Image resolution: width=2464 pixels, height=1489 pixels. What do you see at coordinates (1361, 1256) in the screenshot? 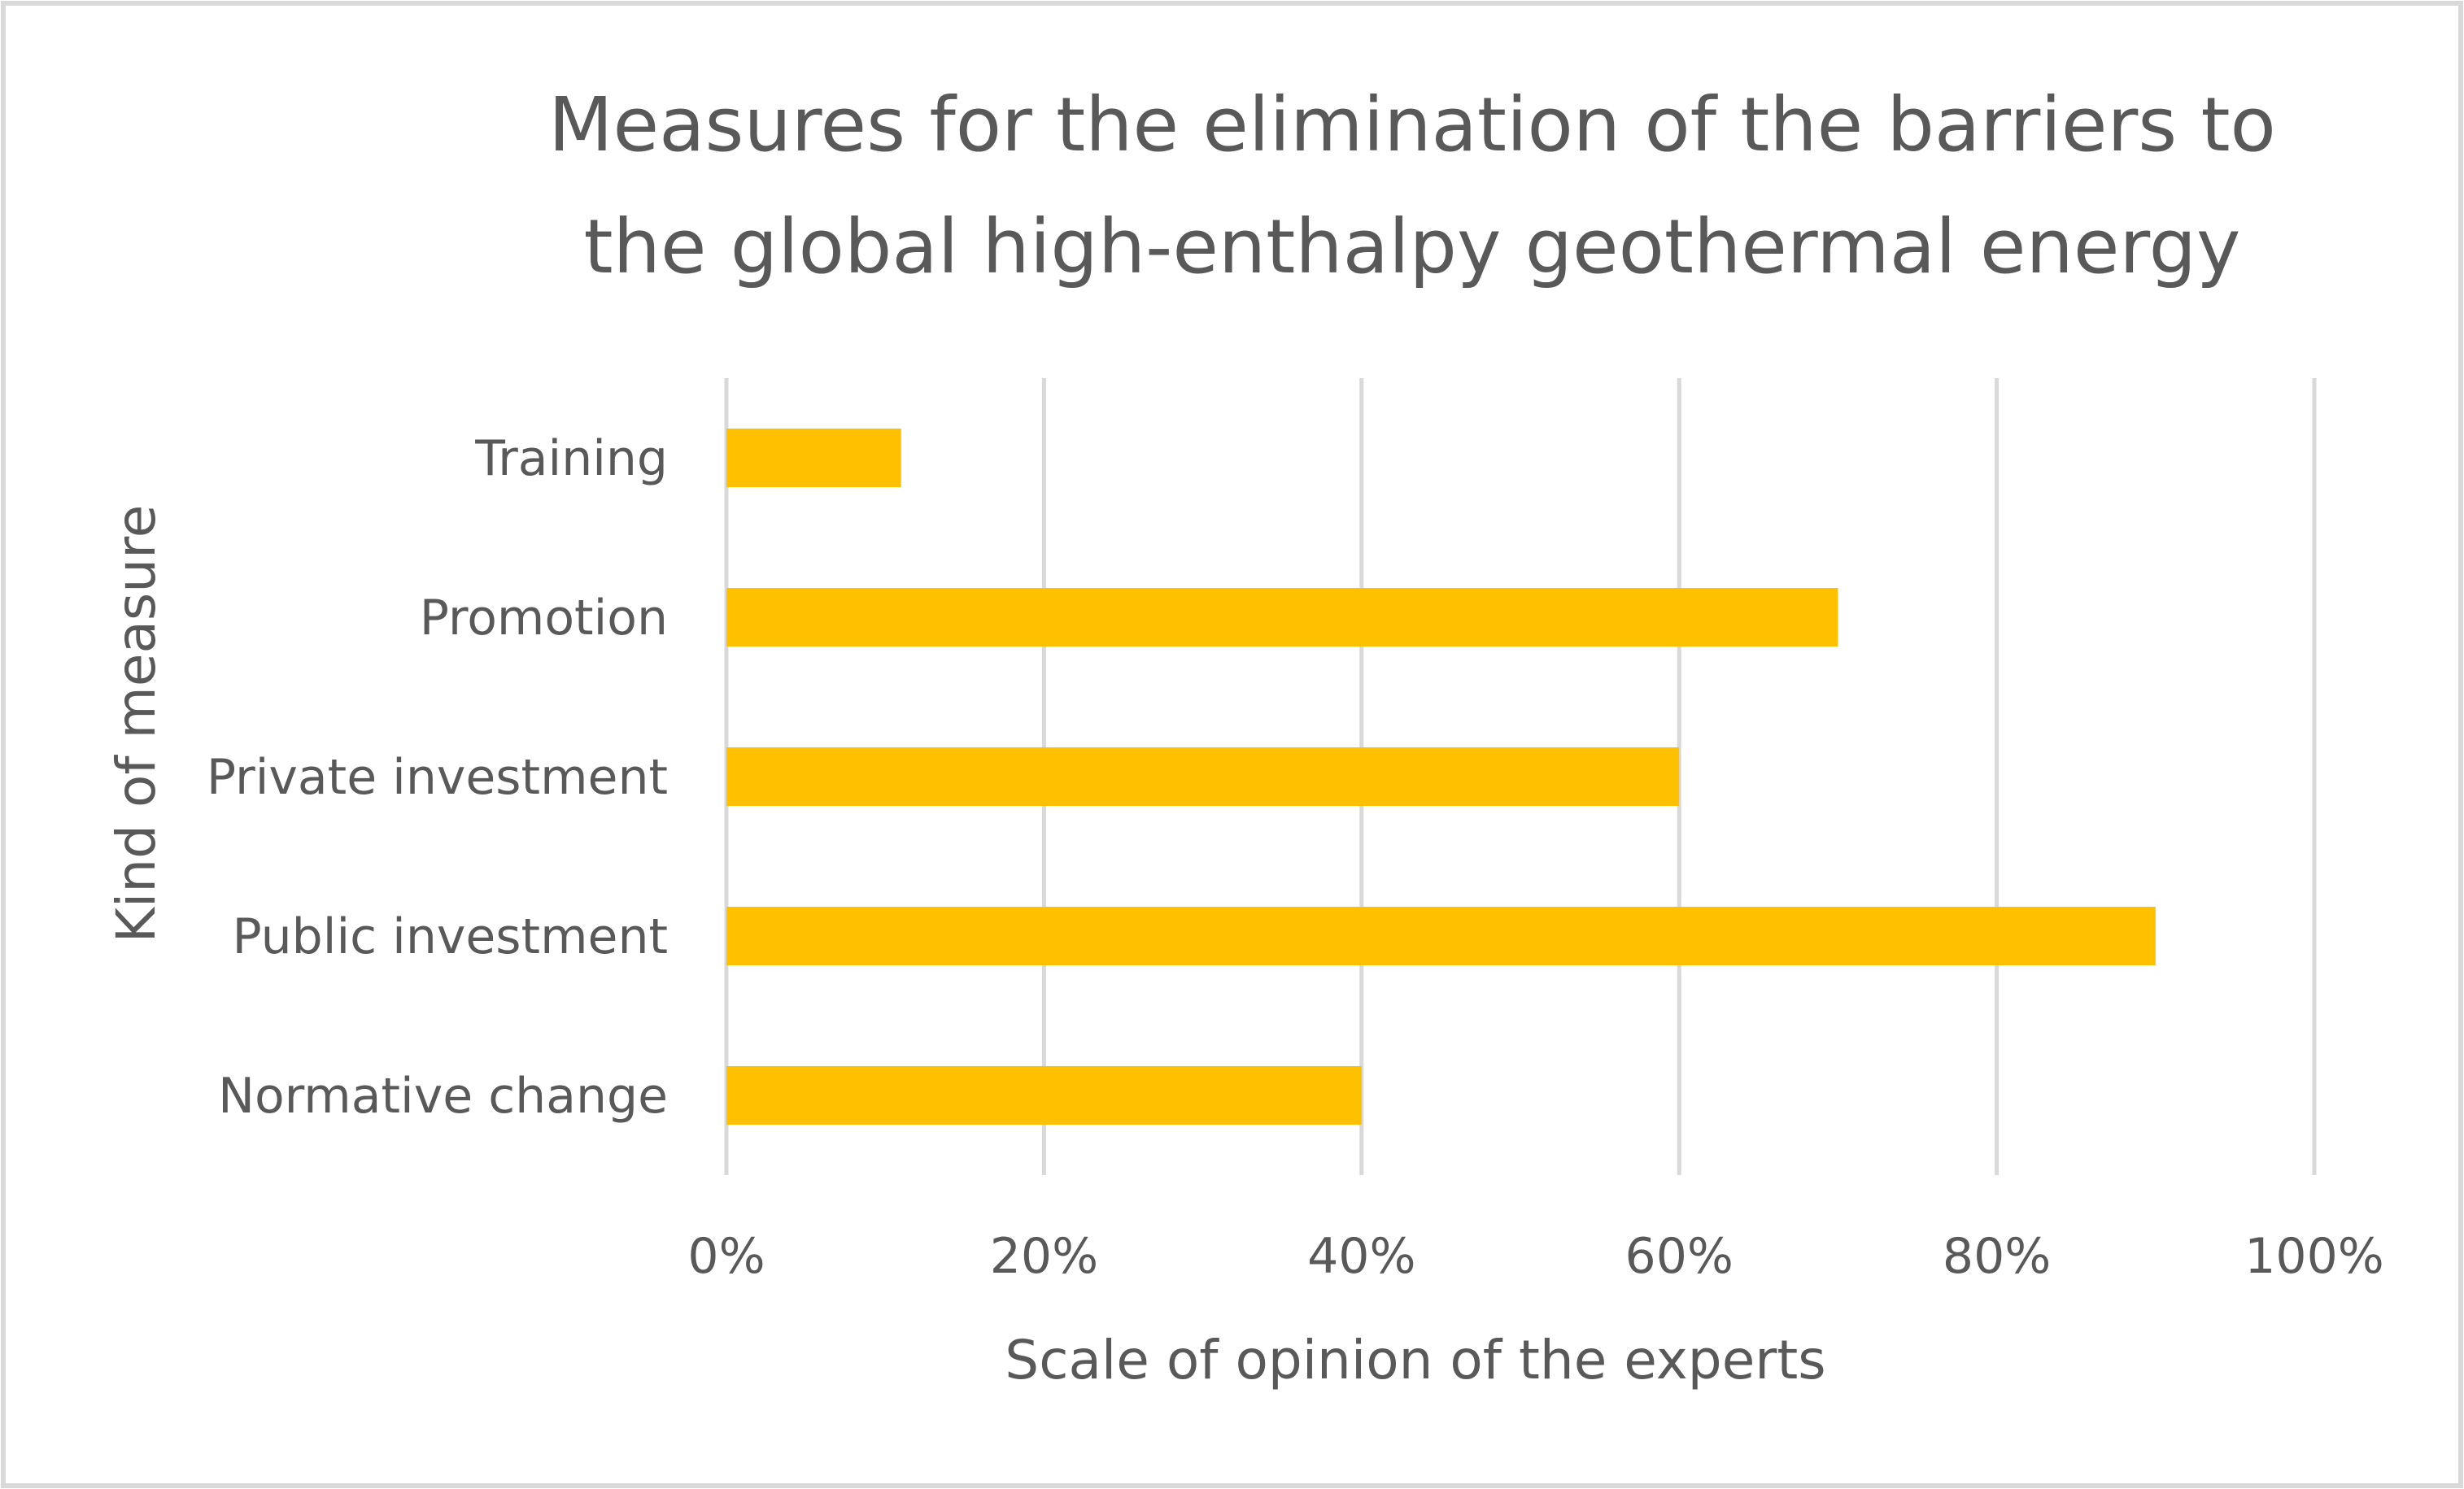
I see `x-tick-label-2: 40%` at bounding box center [1361, 1256].